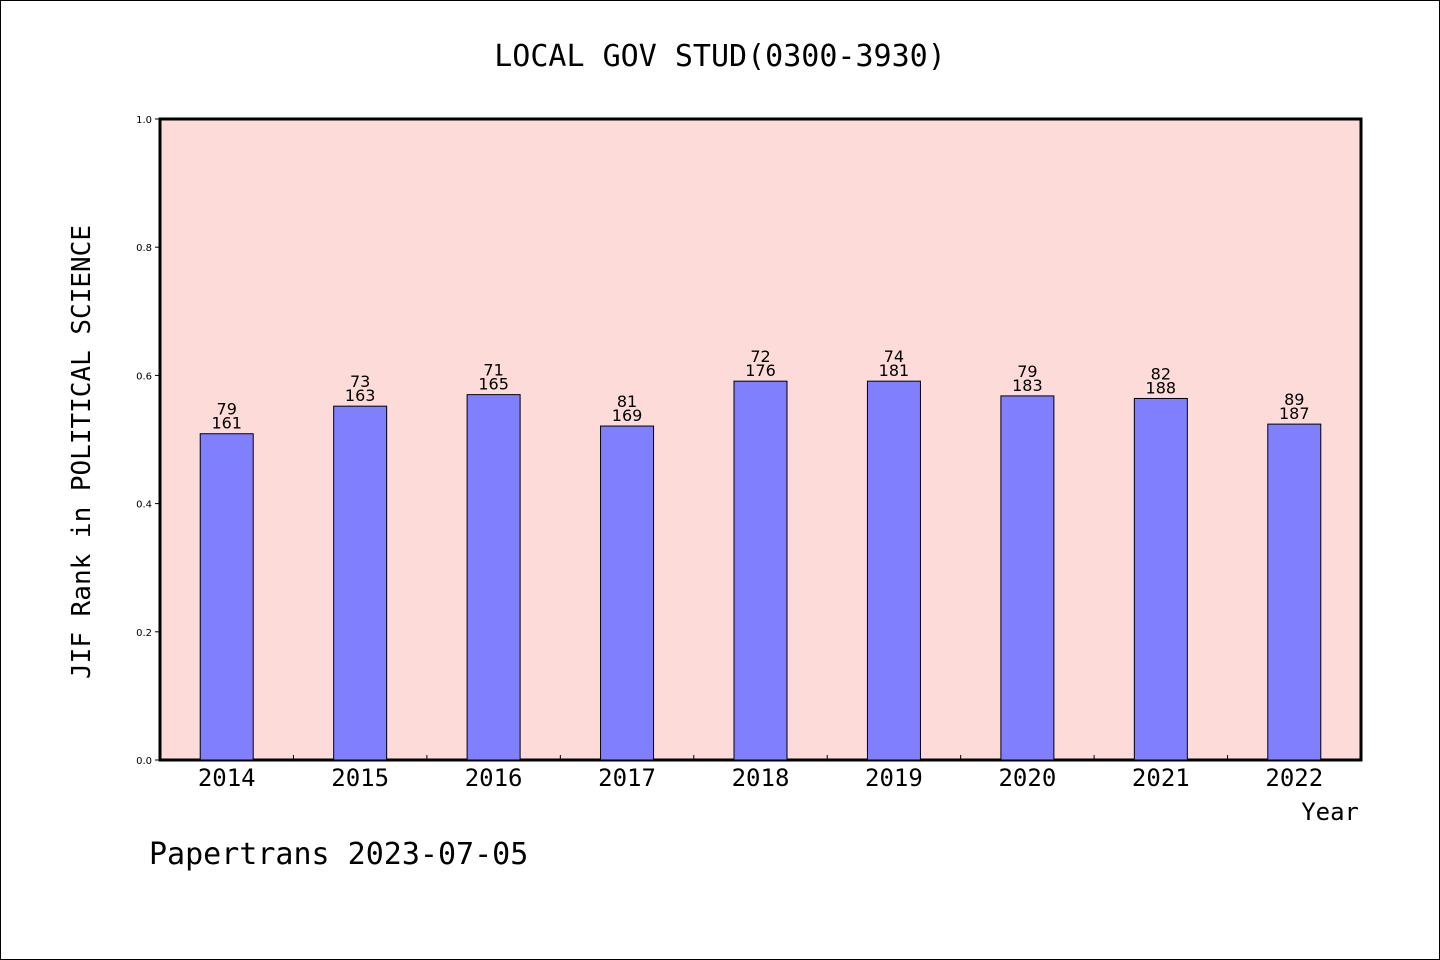 The height and width of the screenshot is (960, 1440). What do you see at coordinates (494, 778) in the screenshot?
I see `x-tick-label: 2016` at bounding box center [494, 778].